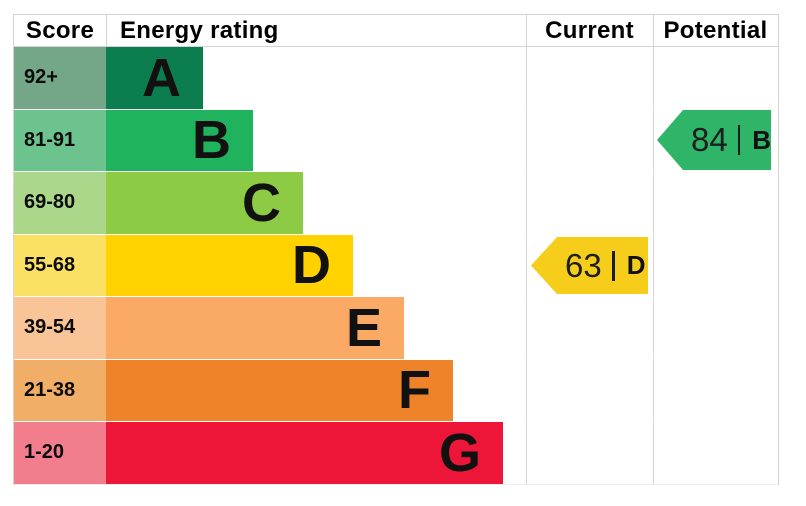  I want to click on band-bar-f: F, so click(279, 390).